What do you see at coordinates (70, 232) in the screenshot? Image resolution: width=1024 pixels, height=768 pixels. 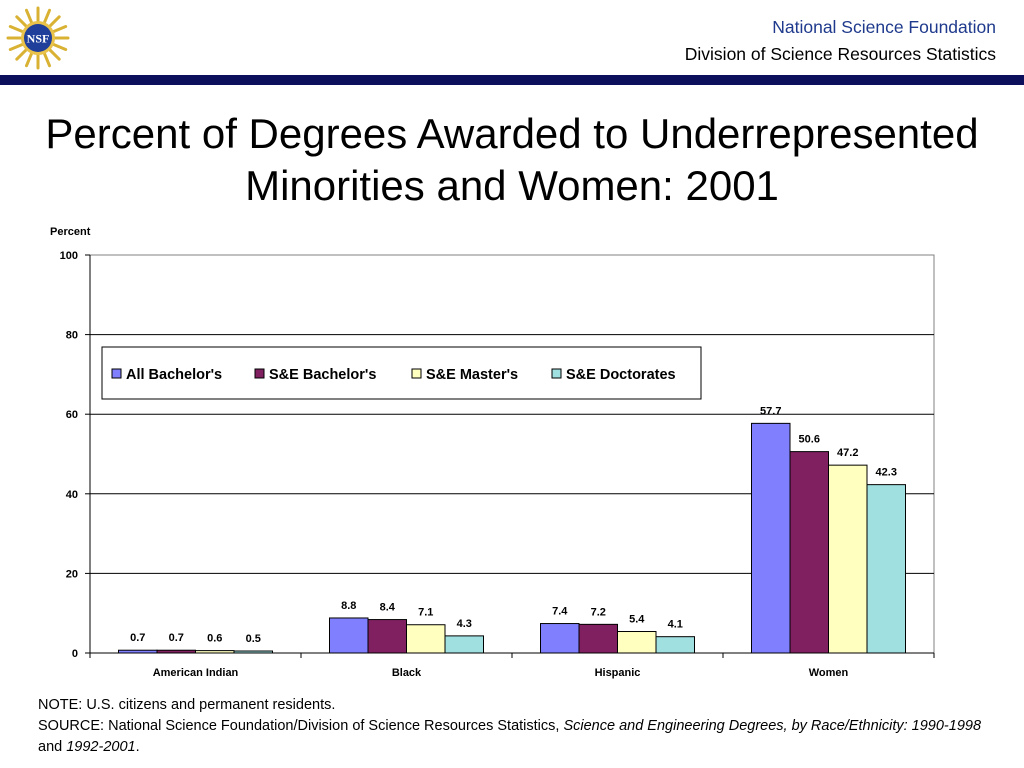 I see `y-axis-label: Percent` at bounding box center [70, 232].